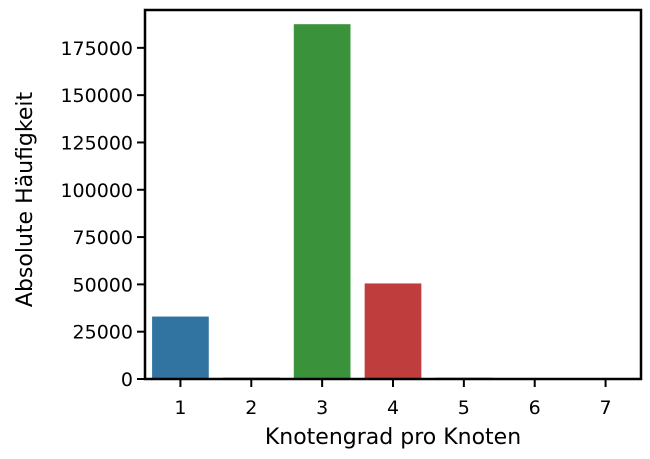  What do you see at coordinates (393, 437) in the screenshot?
I see `x-axis-label: Knotengrad pro Knoten` at bounding box center [393, 437].